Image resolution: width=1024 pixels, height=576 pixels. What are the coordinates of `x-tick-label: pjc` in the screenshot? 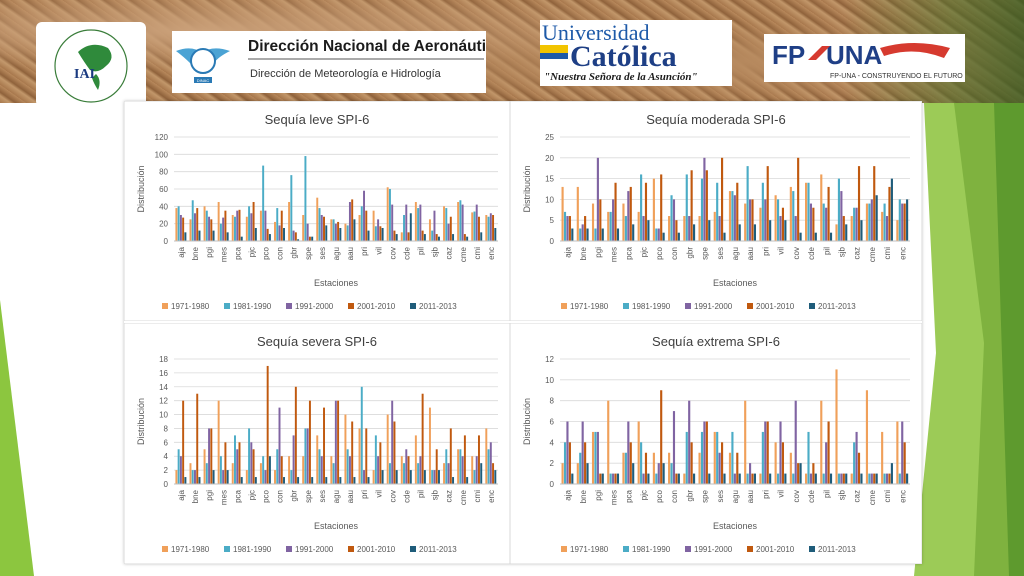 It's located at (251, 495).